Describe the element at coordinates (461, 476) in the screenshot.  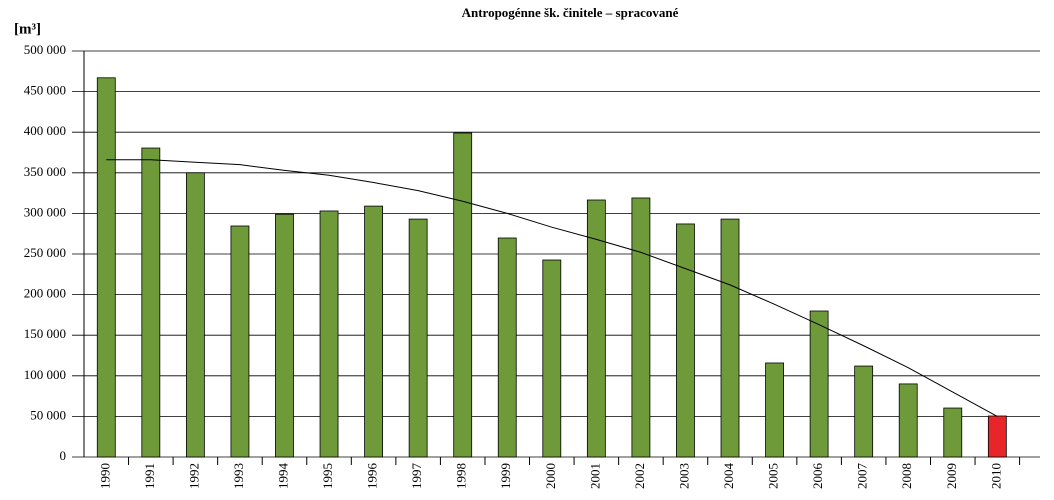
I see `x-tick-label: 1998` at that location.